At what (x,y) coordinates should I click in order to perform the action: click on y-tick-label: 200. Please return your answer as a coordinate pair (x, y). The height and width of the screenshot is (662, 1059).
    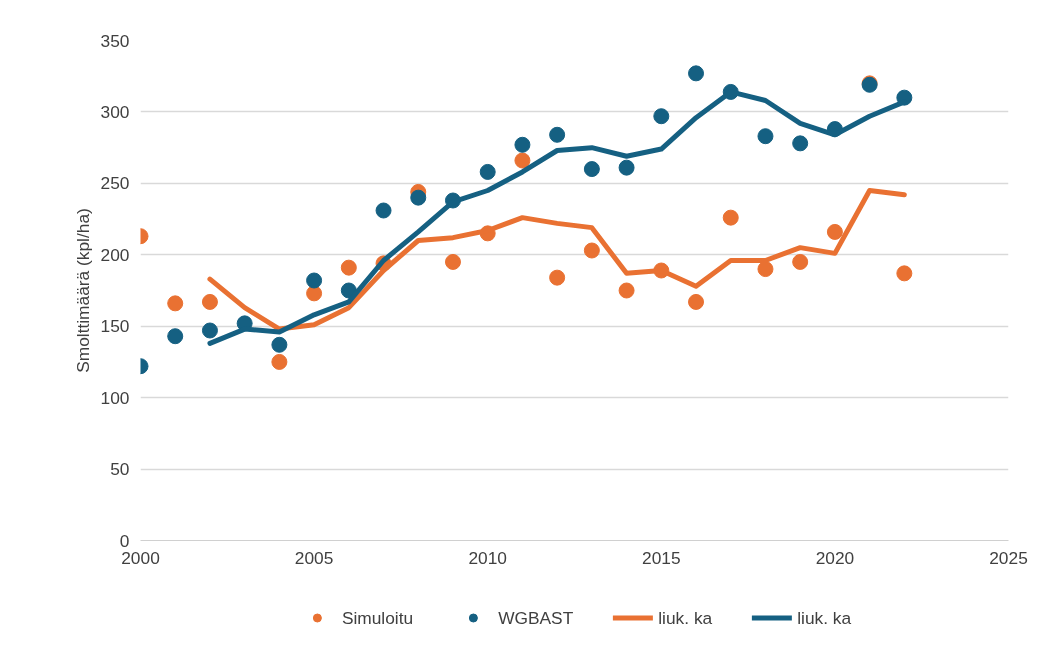
    Looking at the image, I should click on (115, 254).